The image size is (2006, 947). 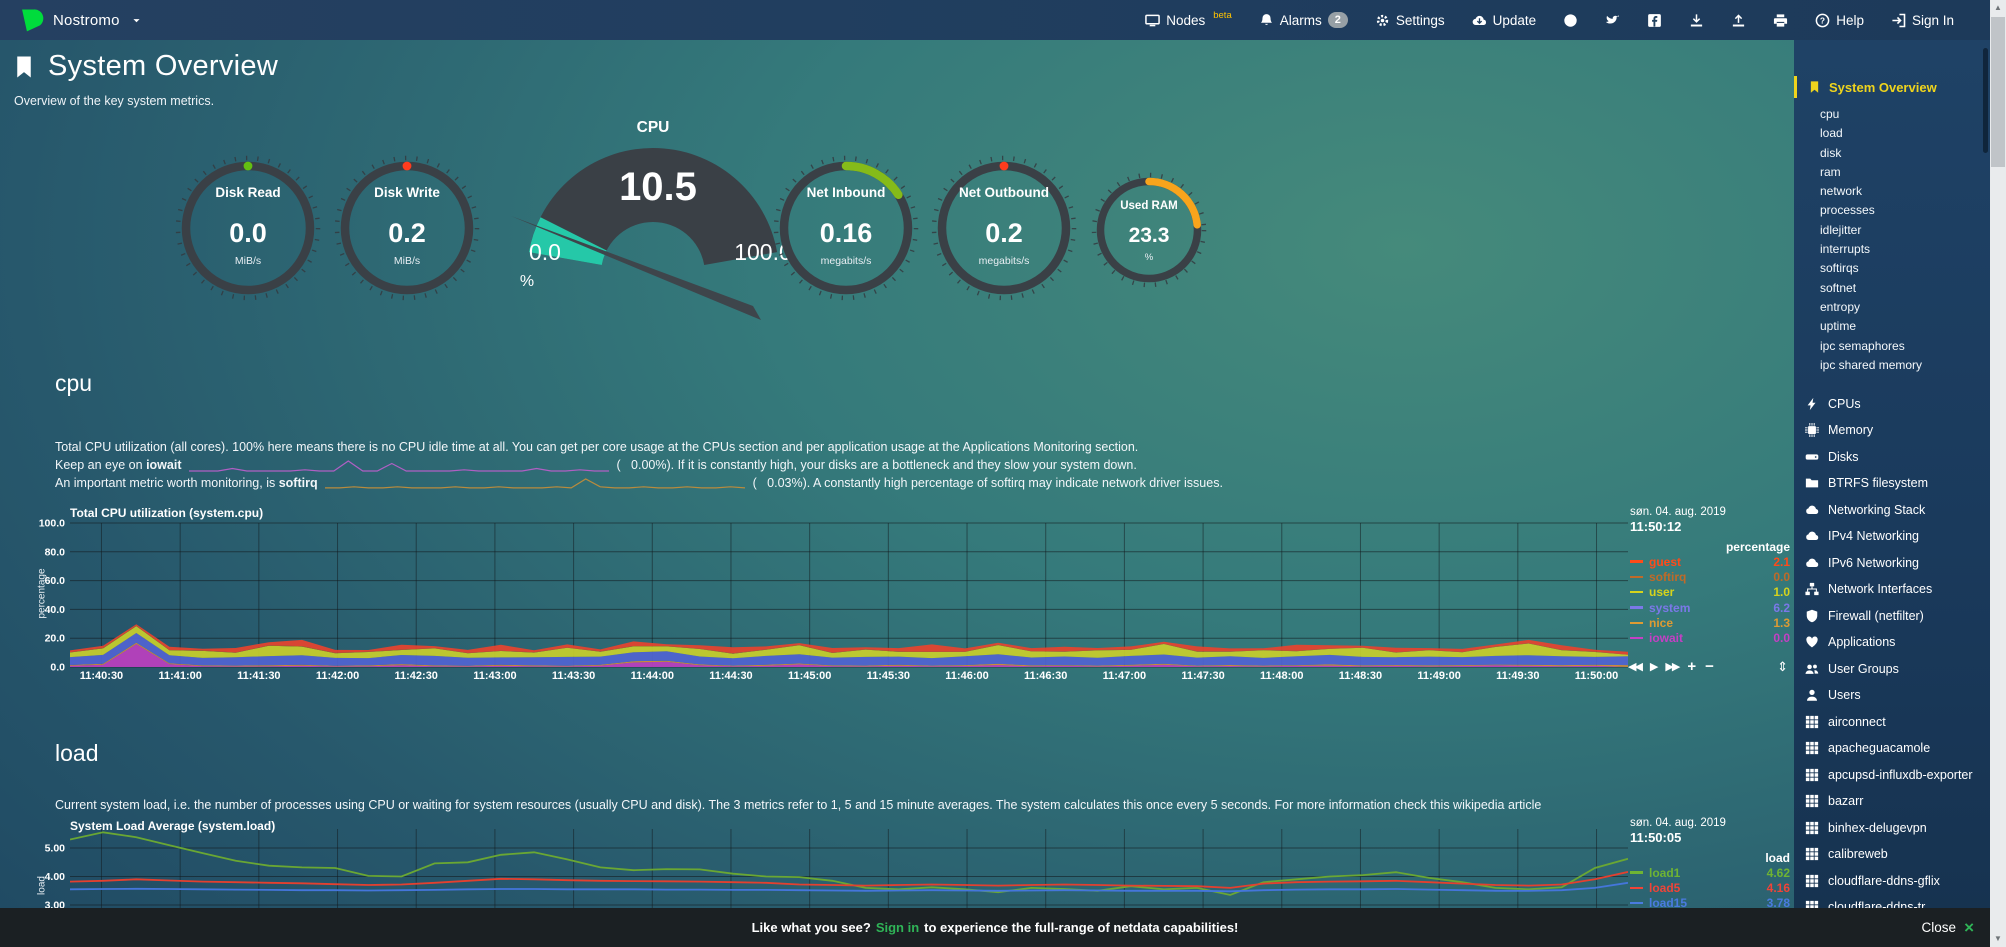 What do you see at coordinates (1710, 592) in the screenshot?
I see `legend-item-user: user 1.0` at bounding box center [1710, 592].